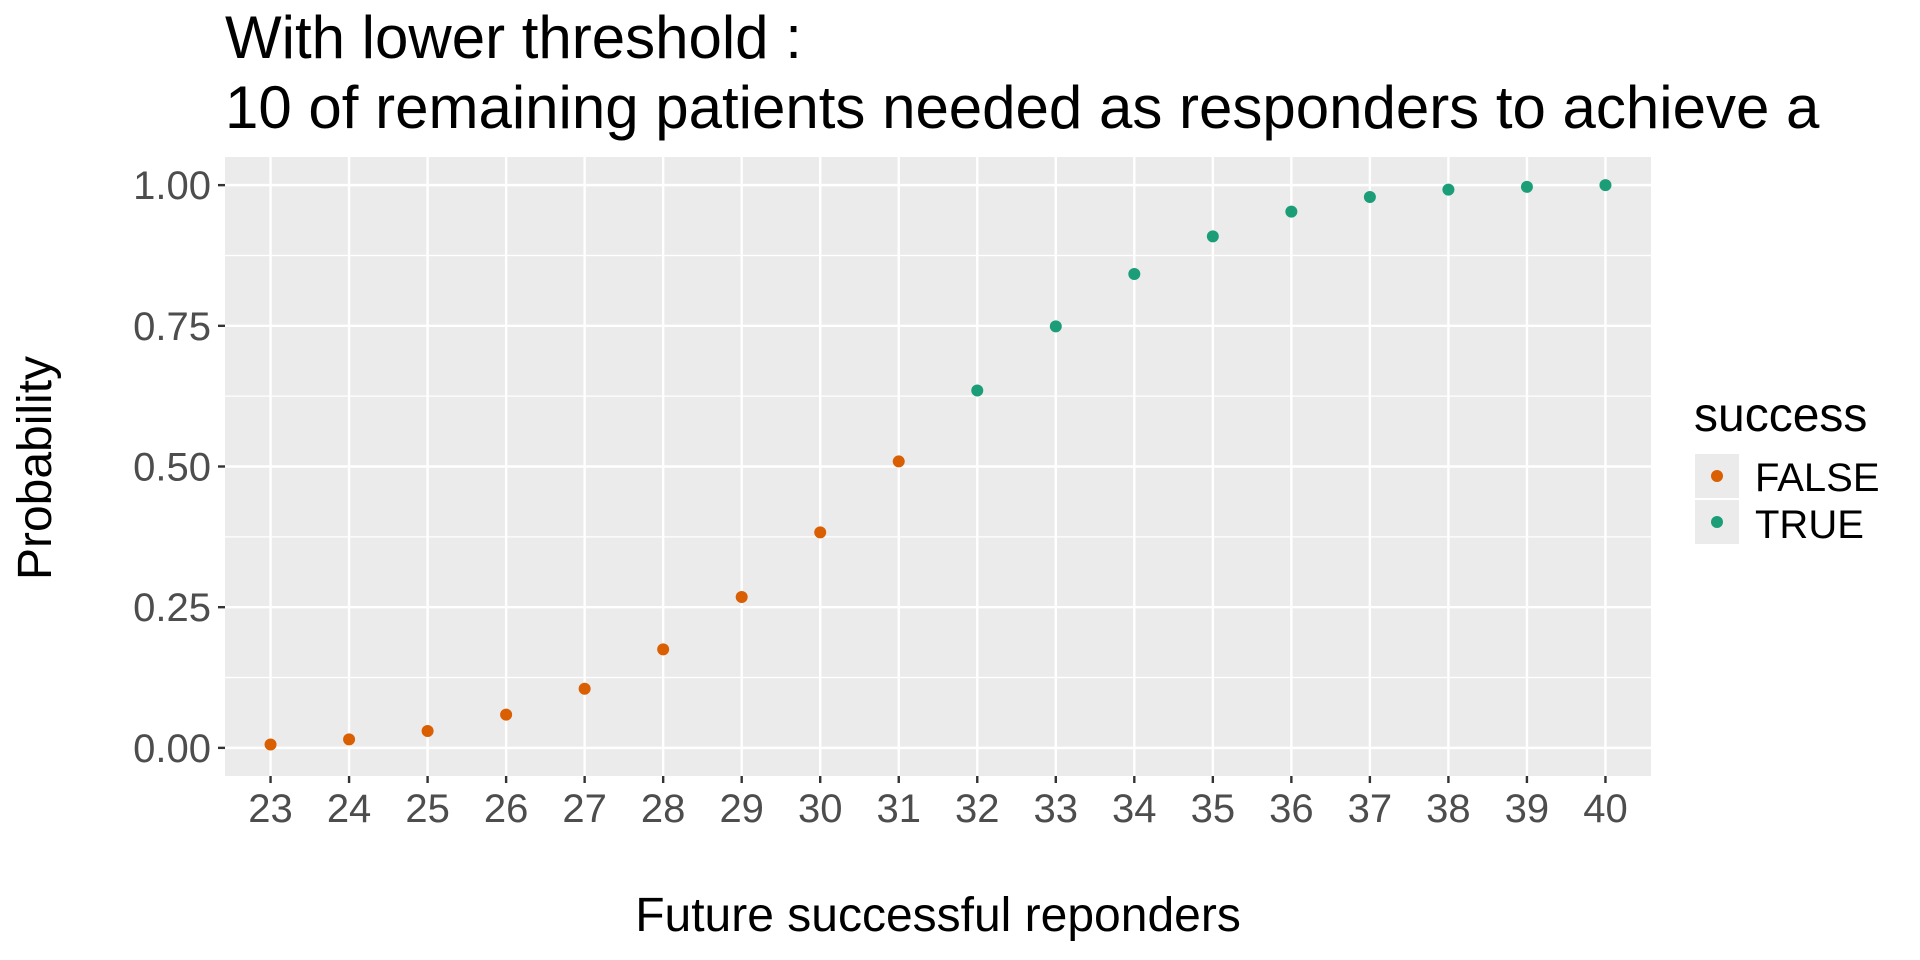  What do you see at coordinates (172, 327) in the screenshot?
I see `y-tick-label: 0.75` at bounding box center [172, 327].